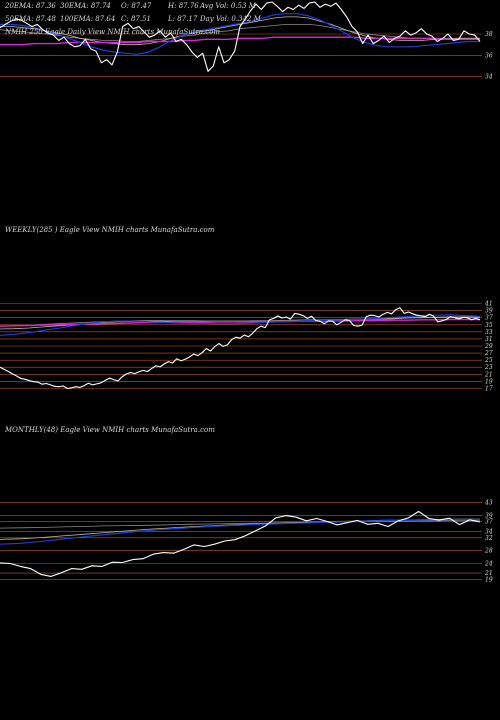 The image size is (500, 720). I want to click on weekly-y-tick-label: 23, so click(488, 367).